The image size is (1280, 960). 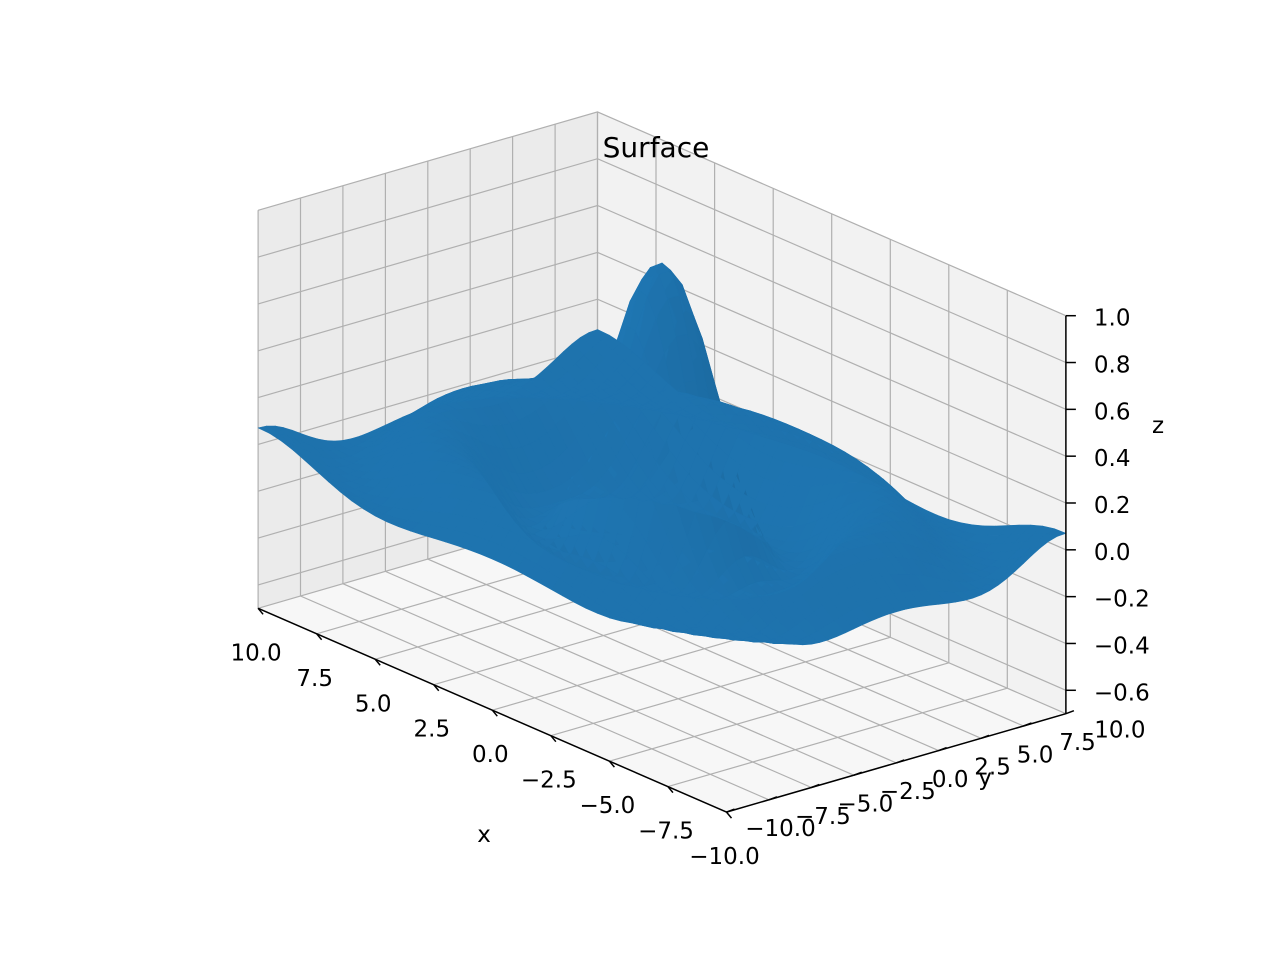 What do you see at coordinates (823, 817) in the screenshot?
I see `y-tick-label: −7.5` at bounding box center [823, 817].